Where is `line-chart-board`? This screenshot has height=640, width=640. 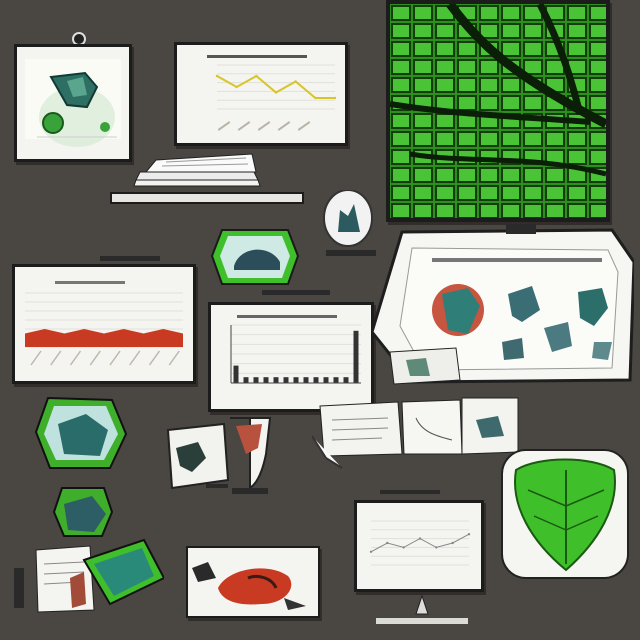
line-chart-board is located at coordinates (261, 94).